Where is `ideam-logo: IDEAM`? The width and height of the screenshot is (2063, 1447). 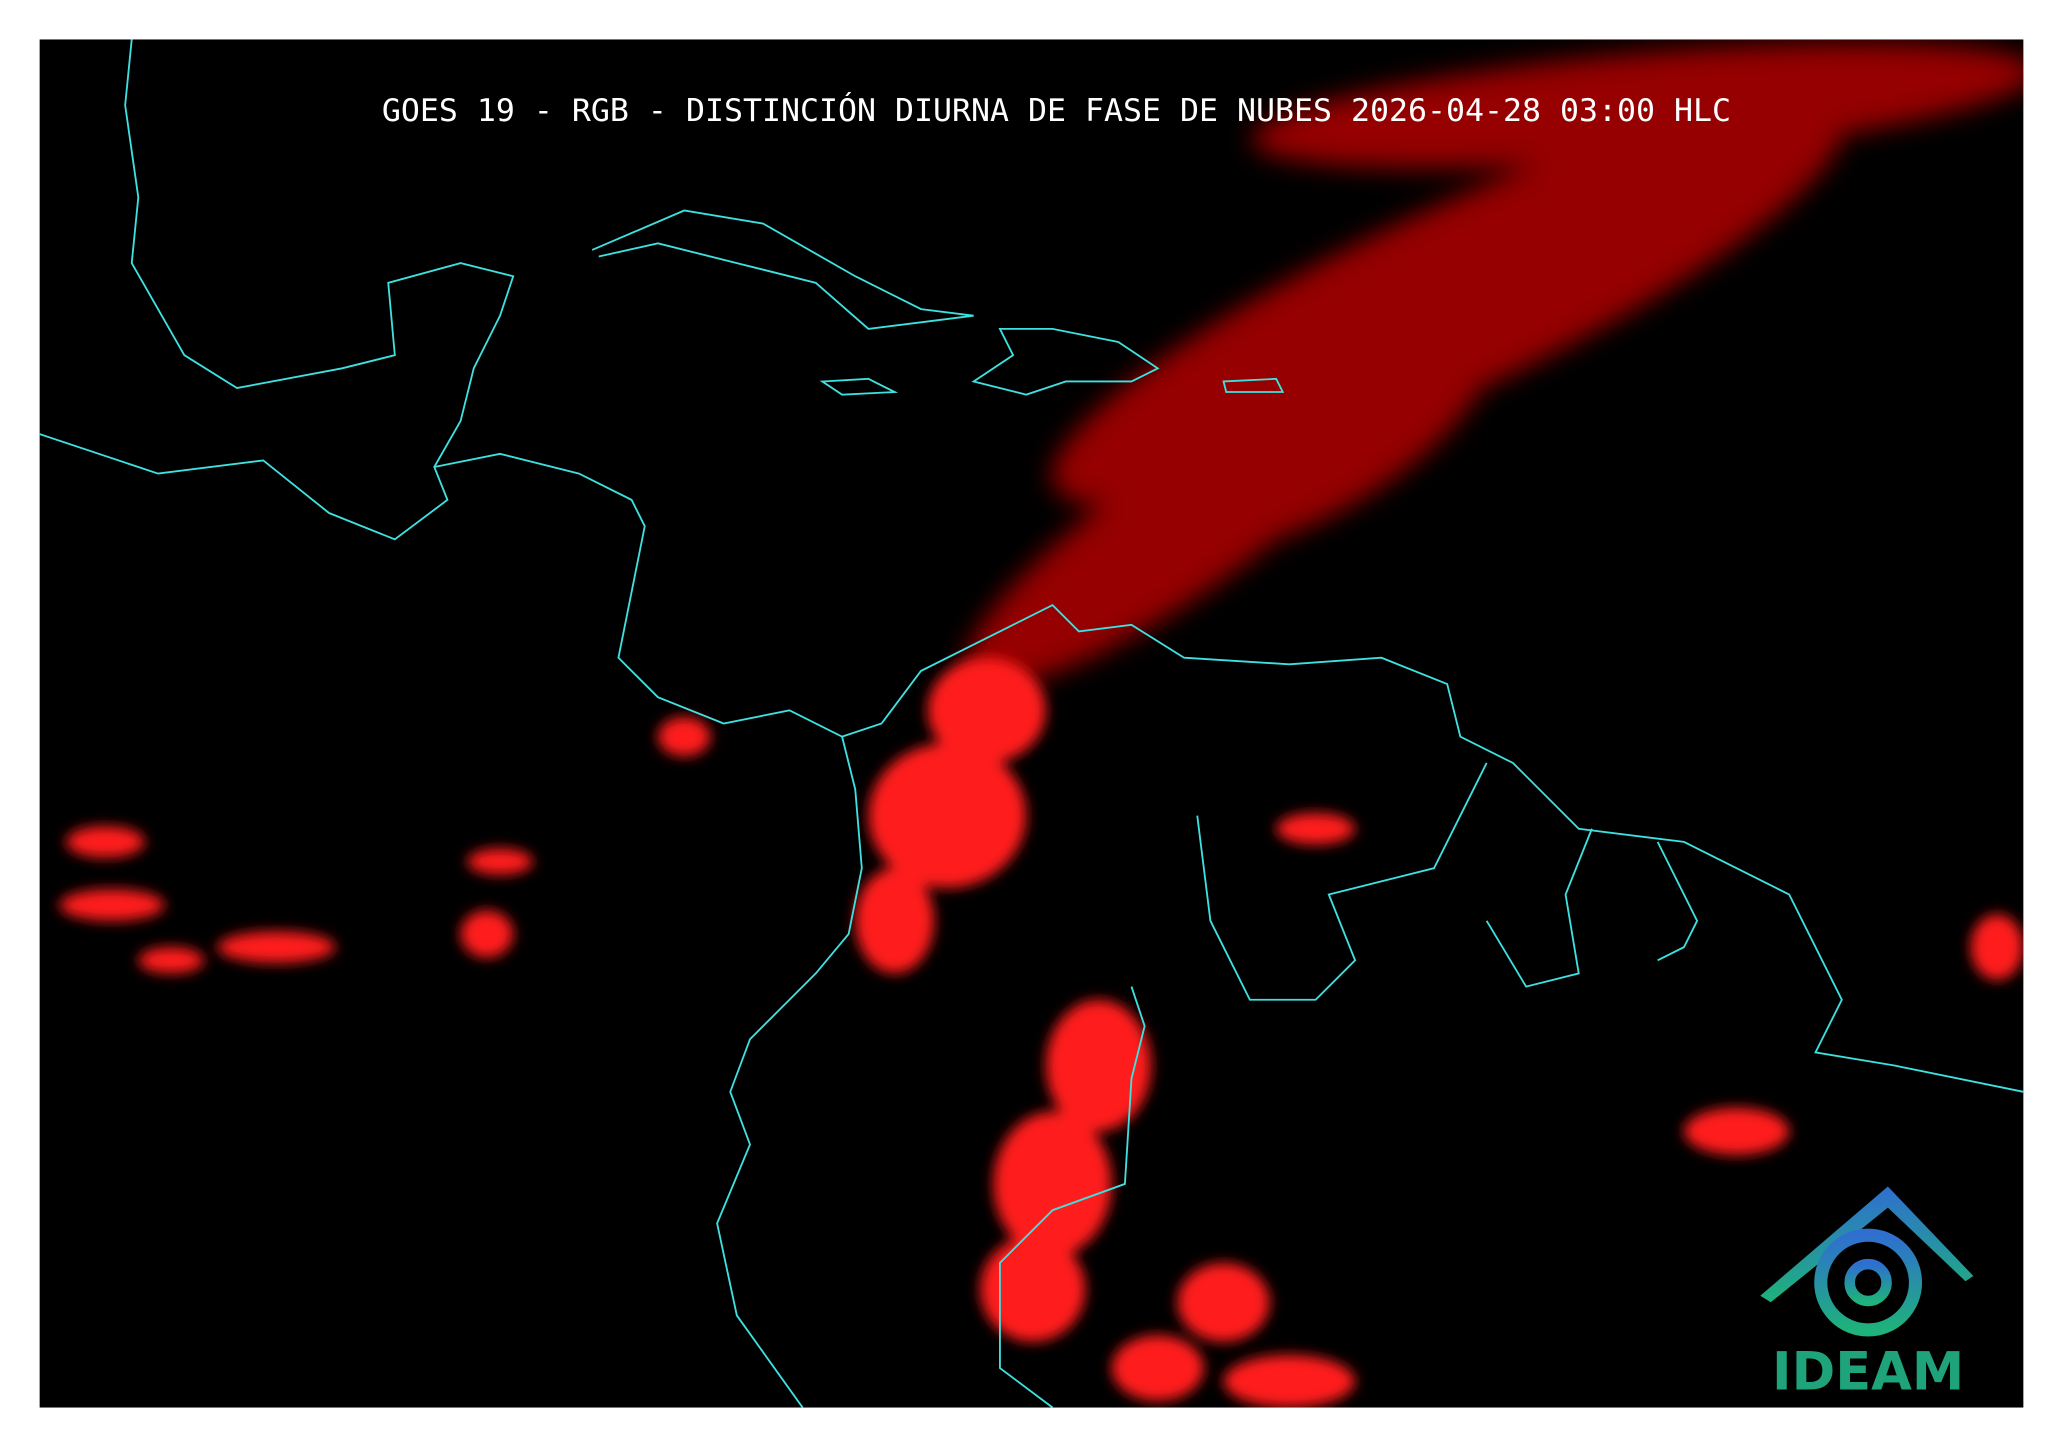 ideam-logo: IDEAM is located at coordinates (1867, 1294).